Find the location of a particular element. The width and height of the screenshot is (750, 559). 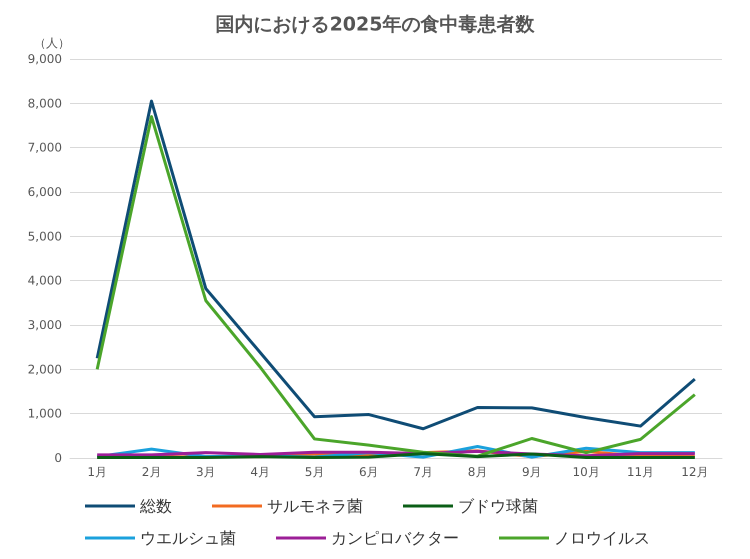

legend-label: ブドウ球菌 is located at coordinates (498, 506).